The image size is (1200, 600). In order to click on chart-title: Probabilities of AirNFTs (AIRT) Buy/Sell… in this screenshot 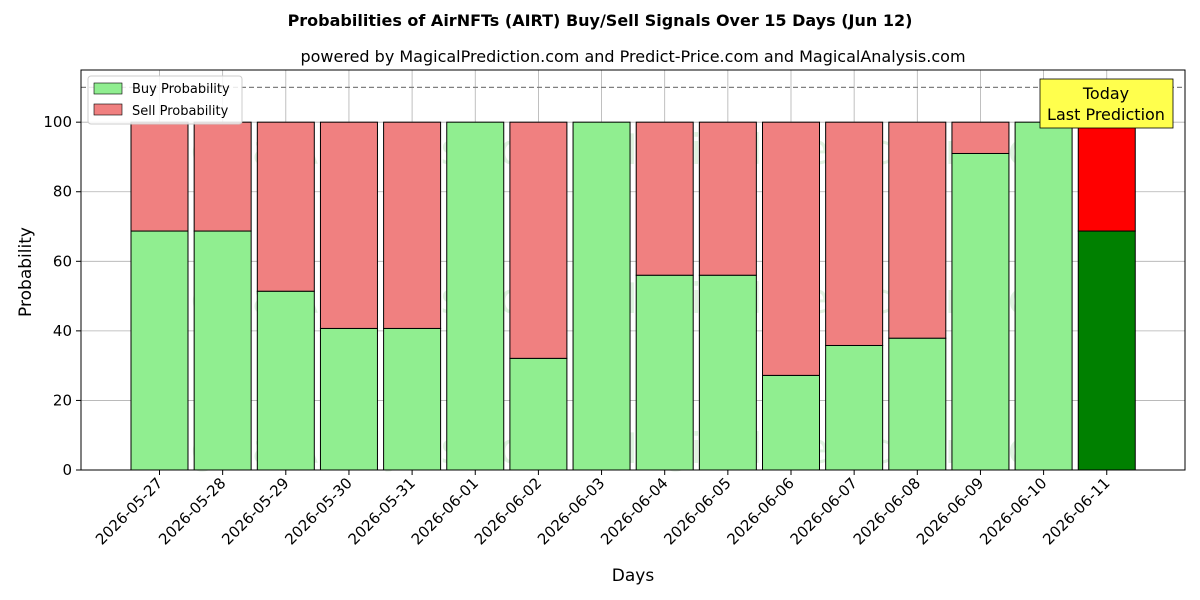, I will do `click(600, 20)`.